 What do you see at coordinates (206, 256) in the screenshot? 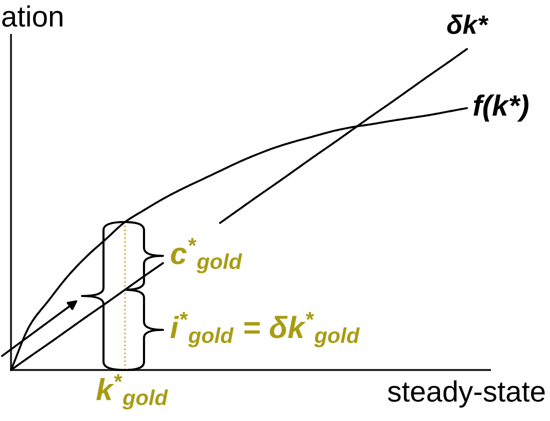
I see `annotation: c$^{*}$$_{gold}$` at bounding box center [206, 256].